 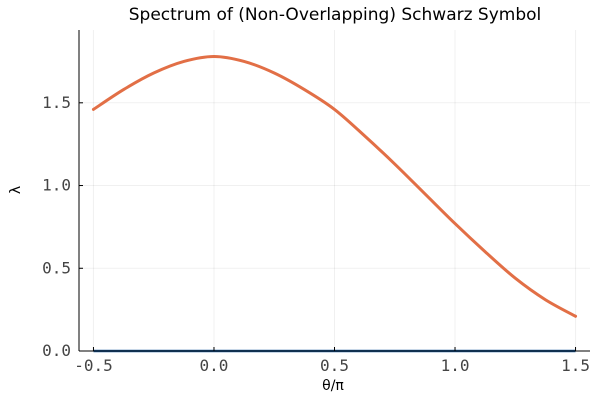 I want to click on y-tick-label: 1.0, so click(x=56, y=185).